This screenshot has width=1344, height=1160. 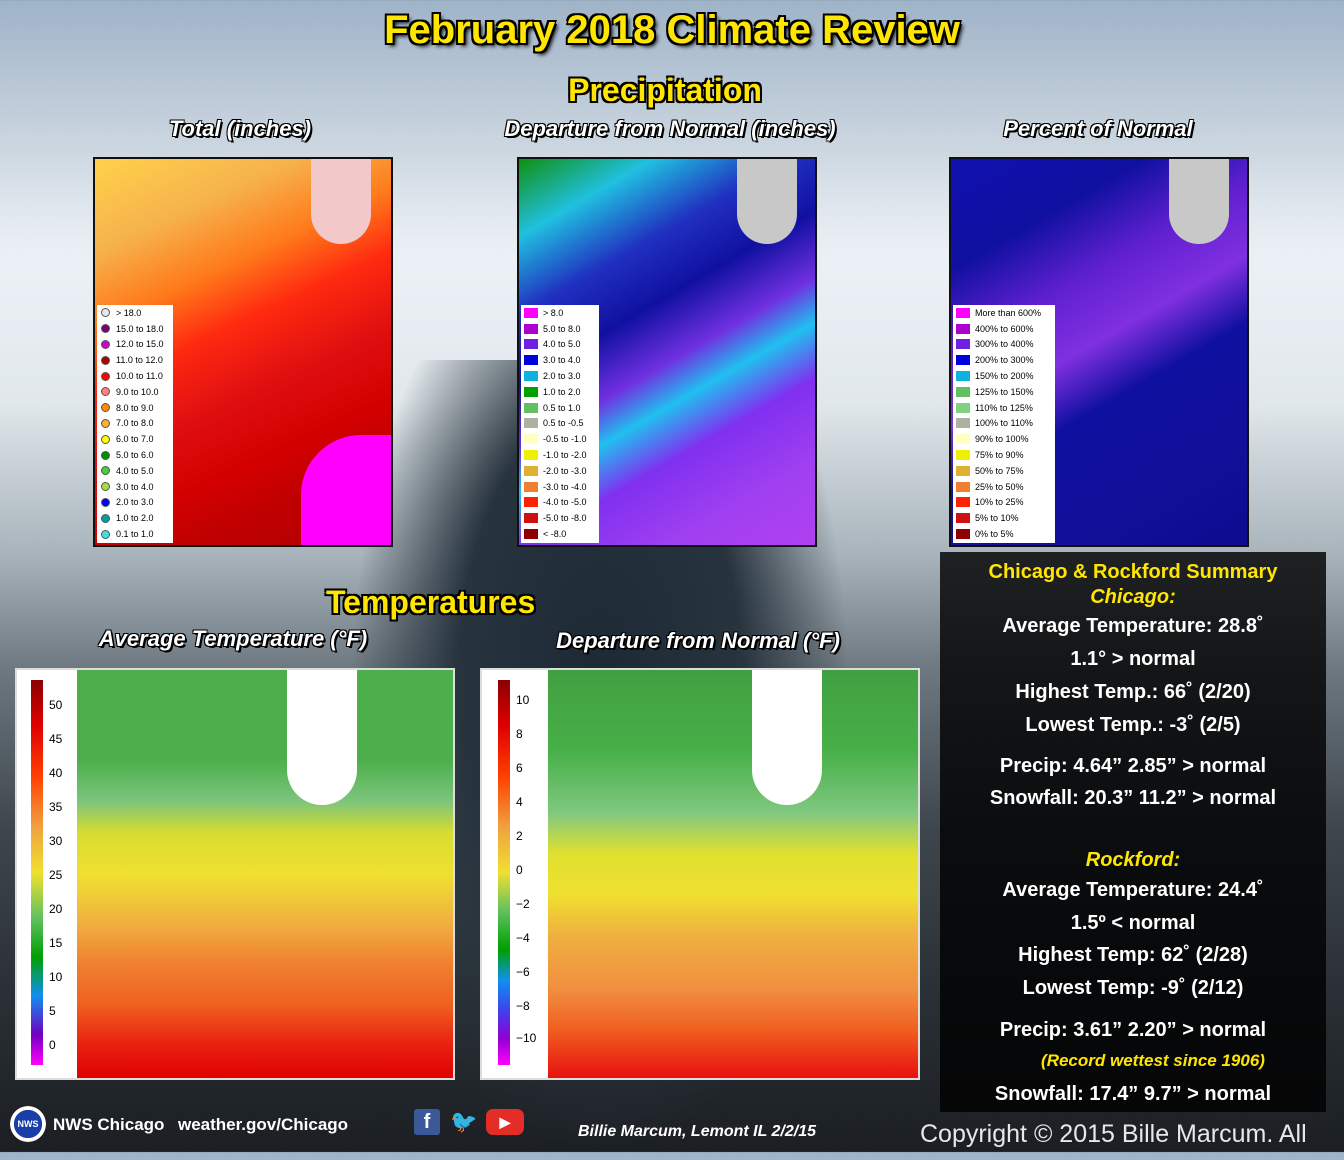 What do you see at coordinates (1133, 955) in the screenshot?
I see `rockford-high-temp: Highest Temp: 62˚ (2/28)` at bounding box center [1133, 955].